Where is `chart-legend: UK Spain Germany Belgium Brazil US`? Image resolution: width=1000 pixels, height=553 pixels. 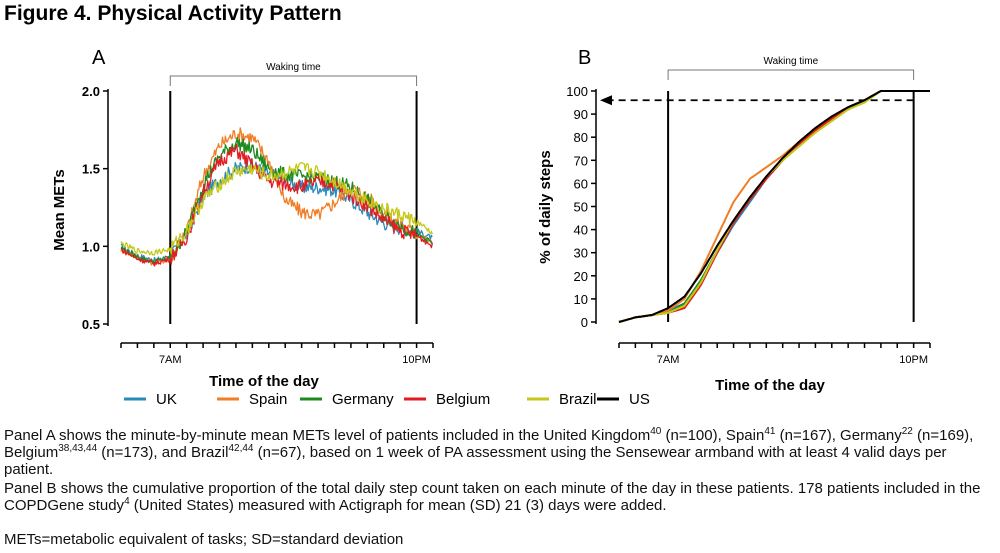 chart-legend: UK Spain Germany Belgium Brazil US is located at coordinates (387, 399).